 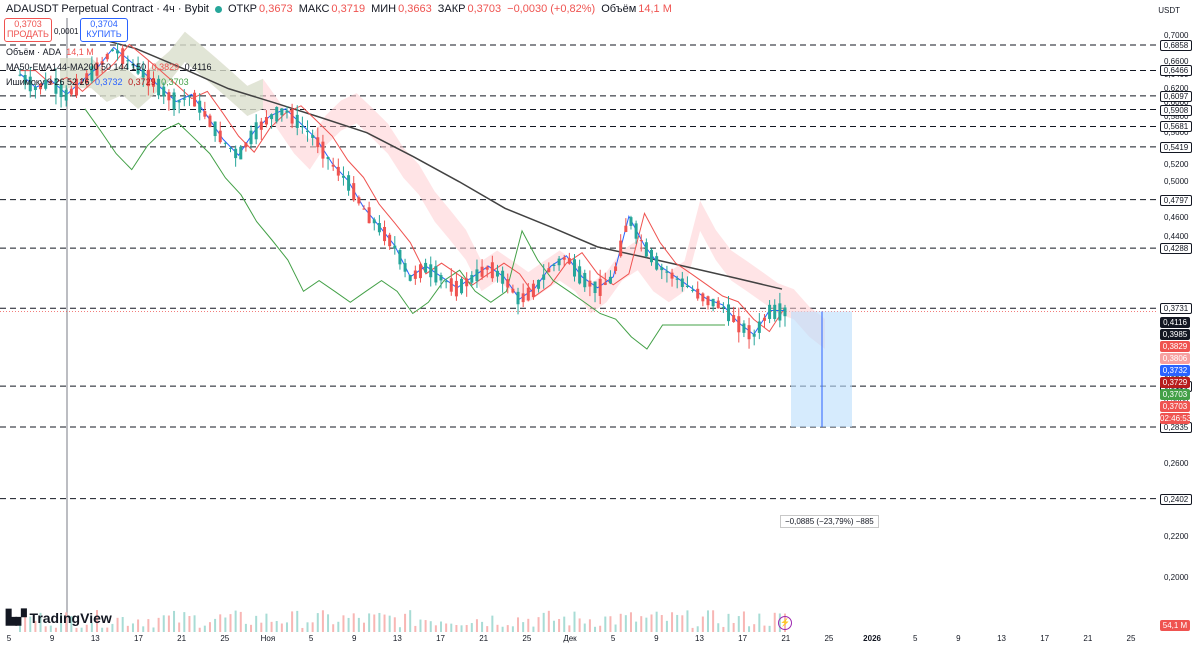 What do you see at coordinates (28, 34) in the screenshot?
I see `sell-label: ПРОДАТЬ` at bounding box center [28, 34].